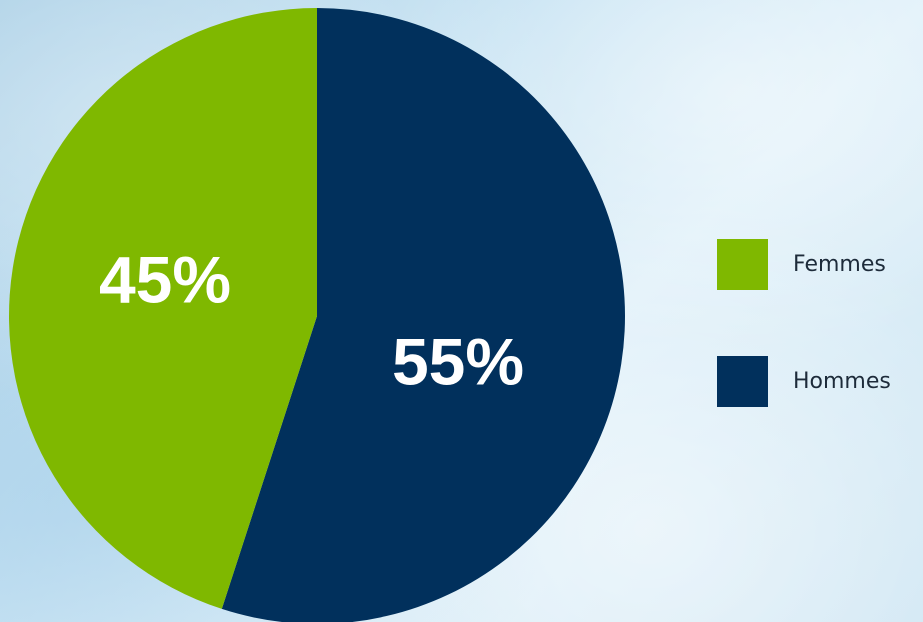 This screenshot has height=622, width=923. I want to click on legend-swatch-femmes, so click(742, 264).